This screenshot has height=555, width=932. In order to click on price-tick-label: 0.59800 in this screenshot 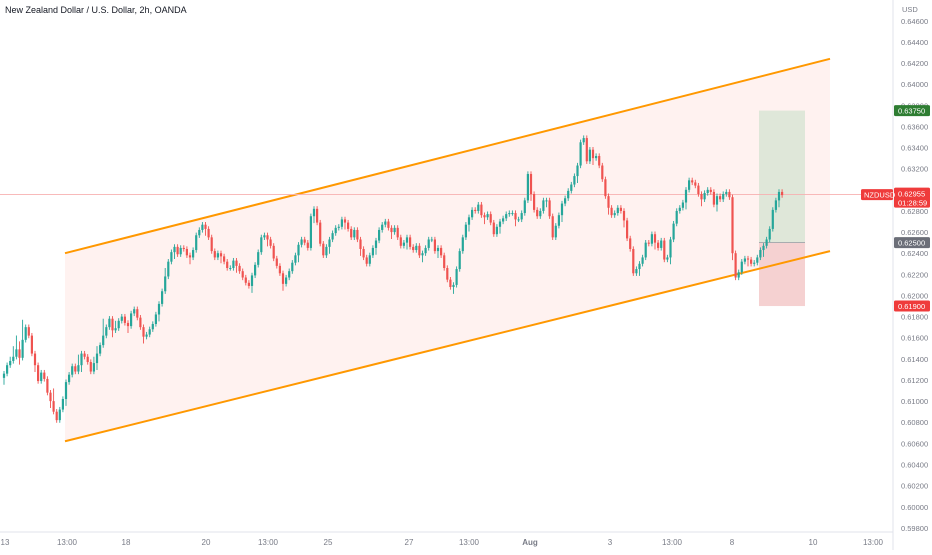, I will do `click(914, 528)`.